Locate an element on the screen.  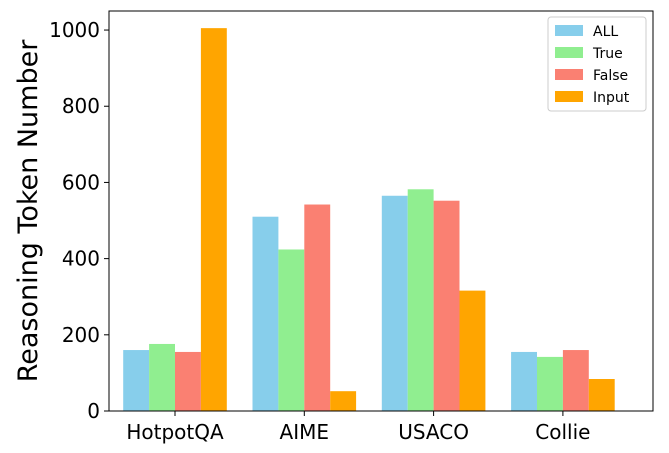
legend-label-all: ALL is located at coordinates (605, 32).